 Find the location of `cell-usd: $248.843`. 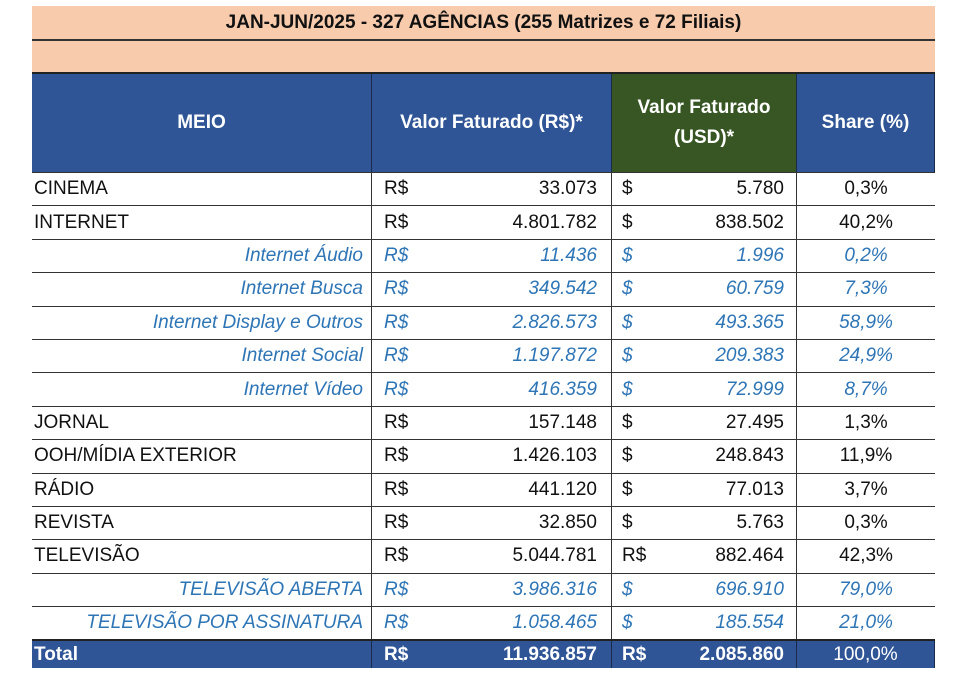

cell-usd: $248.843 is located at coordinates (704, 456).